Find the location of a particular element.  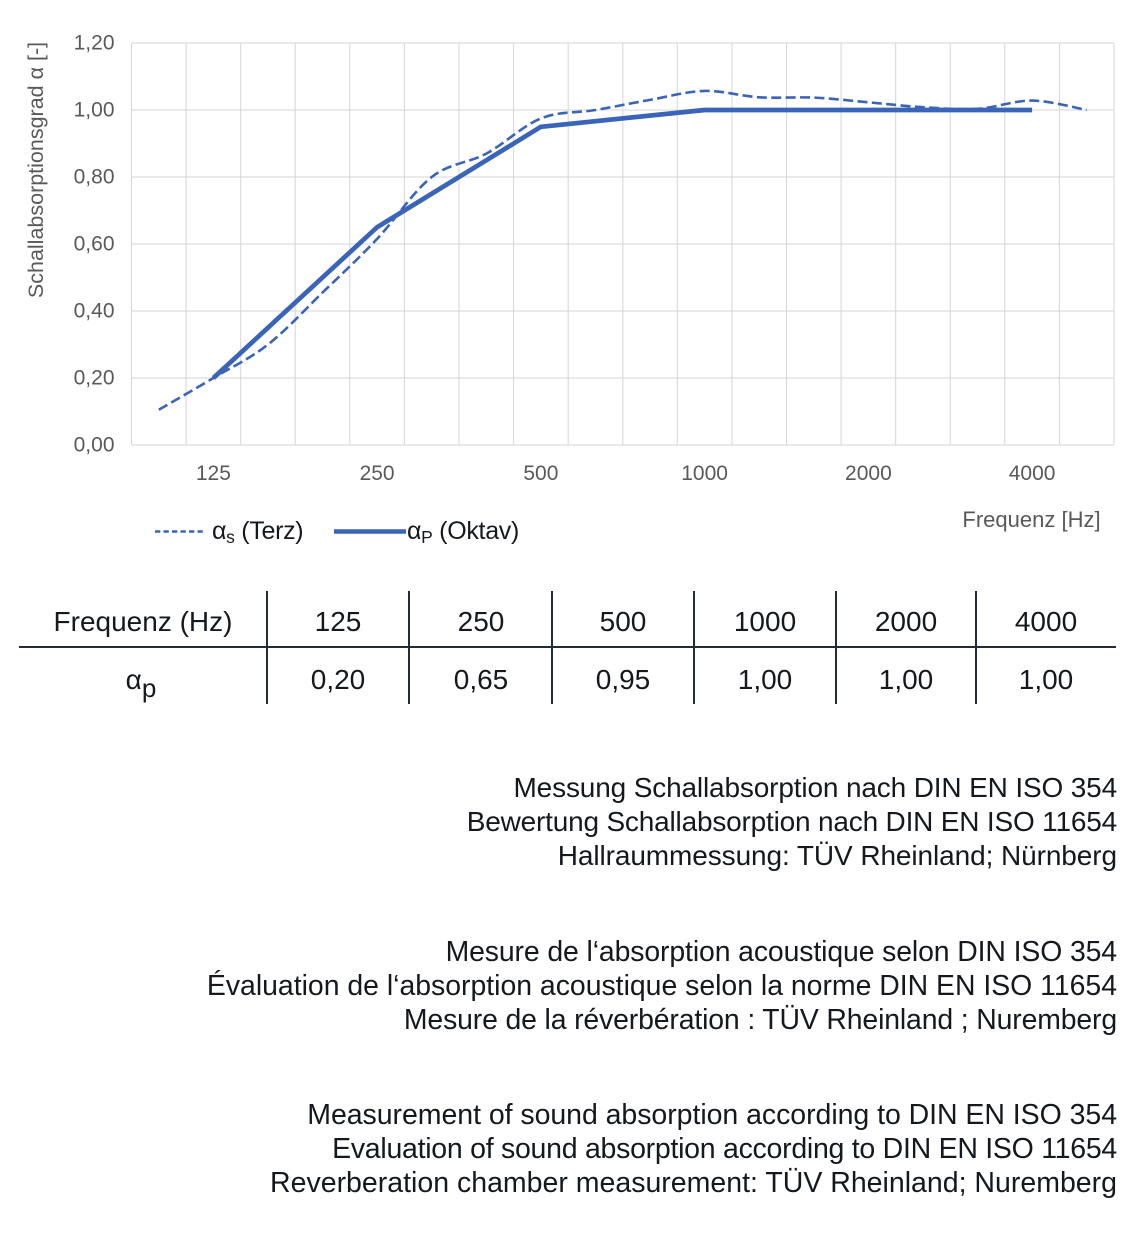

svg-text: 0,40 is located at coordinates (94, 311).